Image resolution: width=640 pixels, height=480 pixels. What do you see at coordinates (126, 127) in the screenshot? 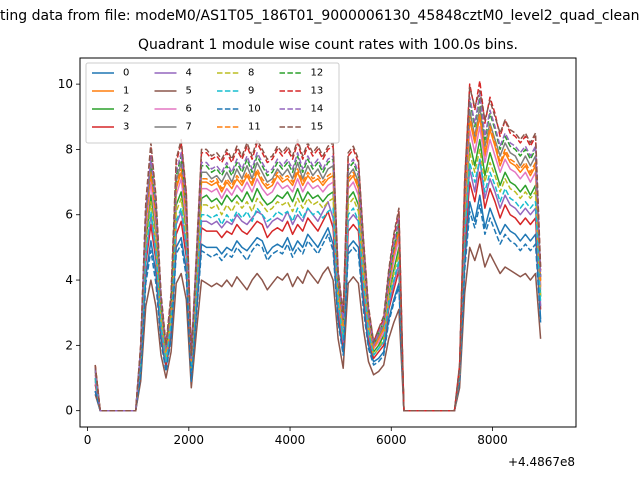
I see `legend-label-3: 3` at bounding box center [126, 127].